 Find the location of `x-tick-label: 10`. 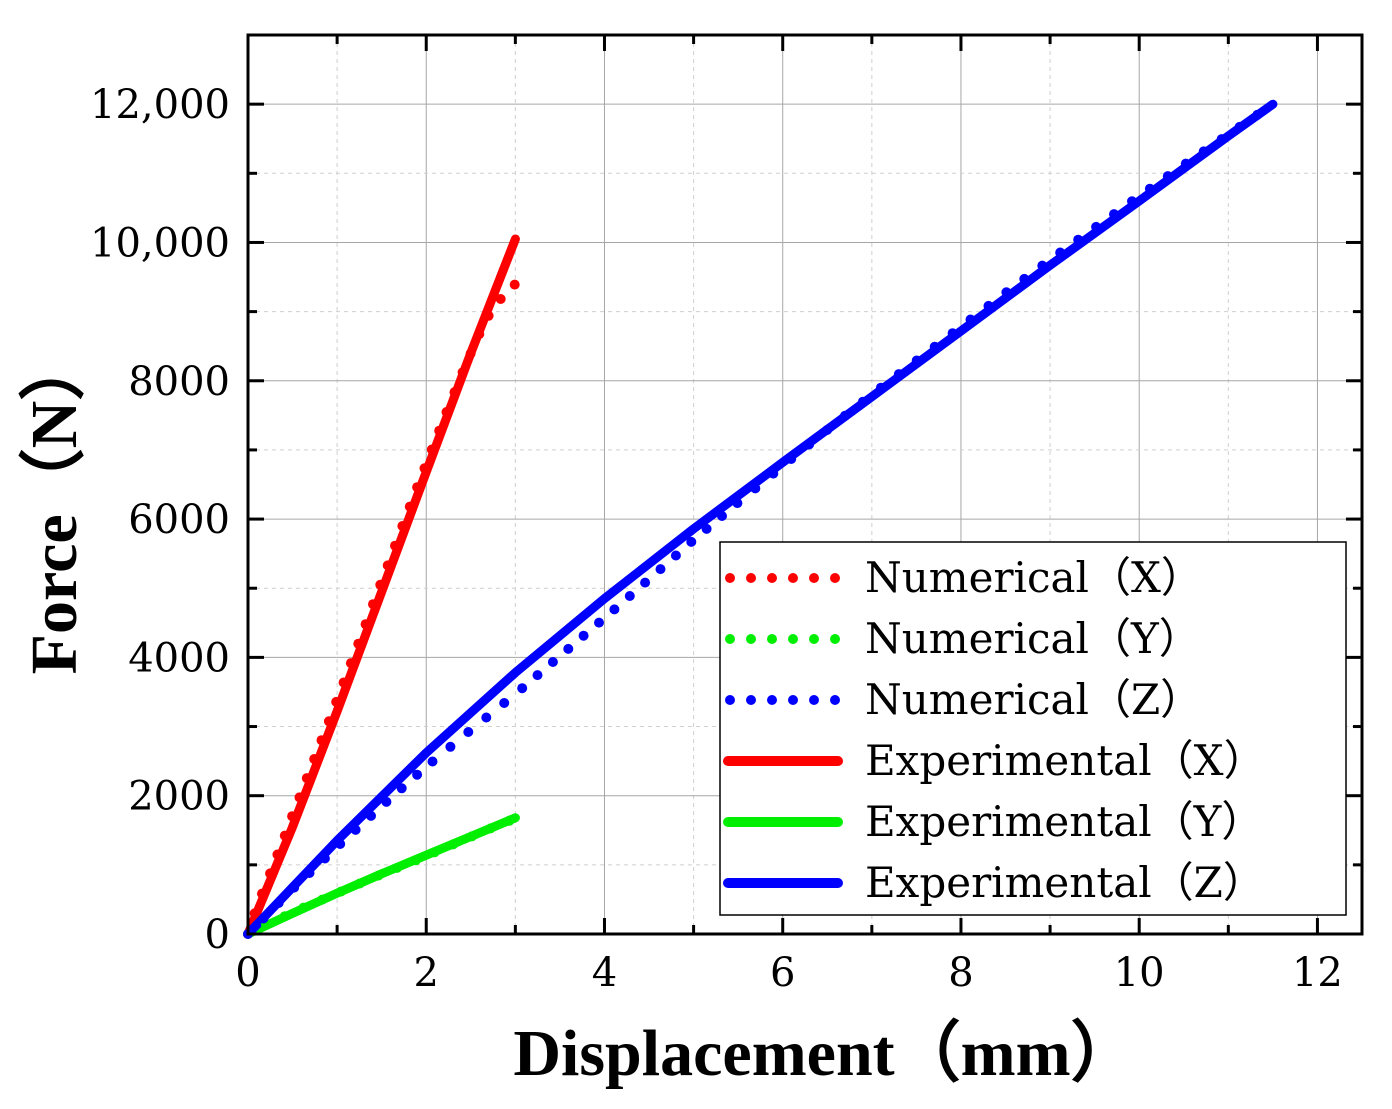

x-tick-label: 10 is located at coordinates (1139, 973).